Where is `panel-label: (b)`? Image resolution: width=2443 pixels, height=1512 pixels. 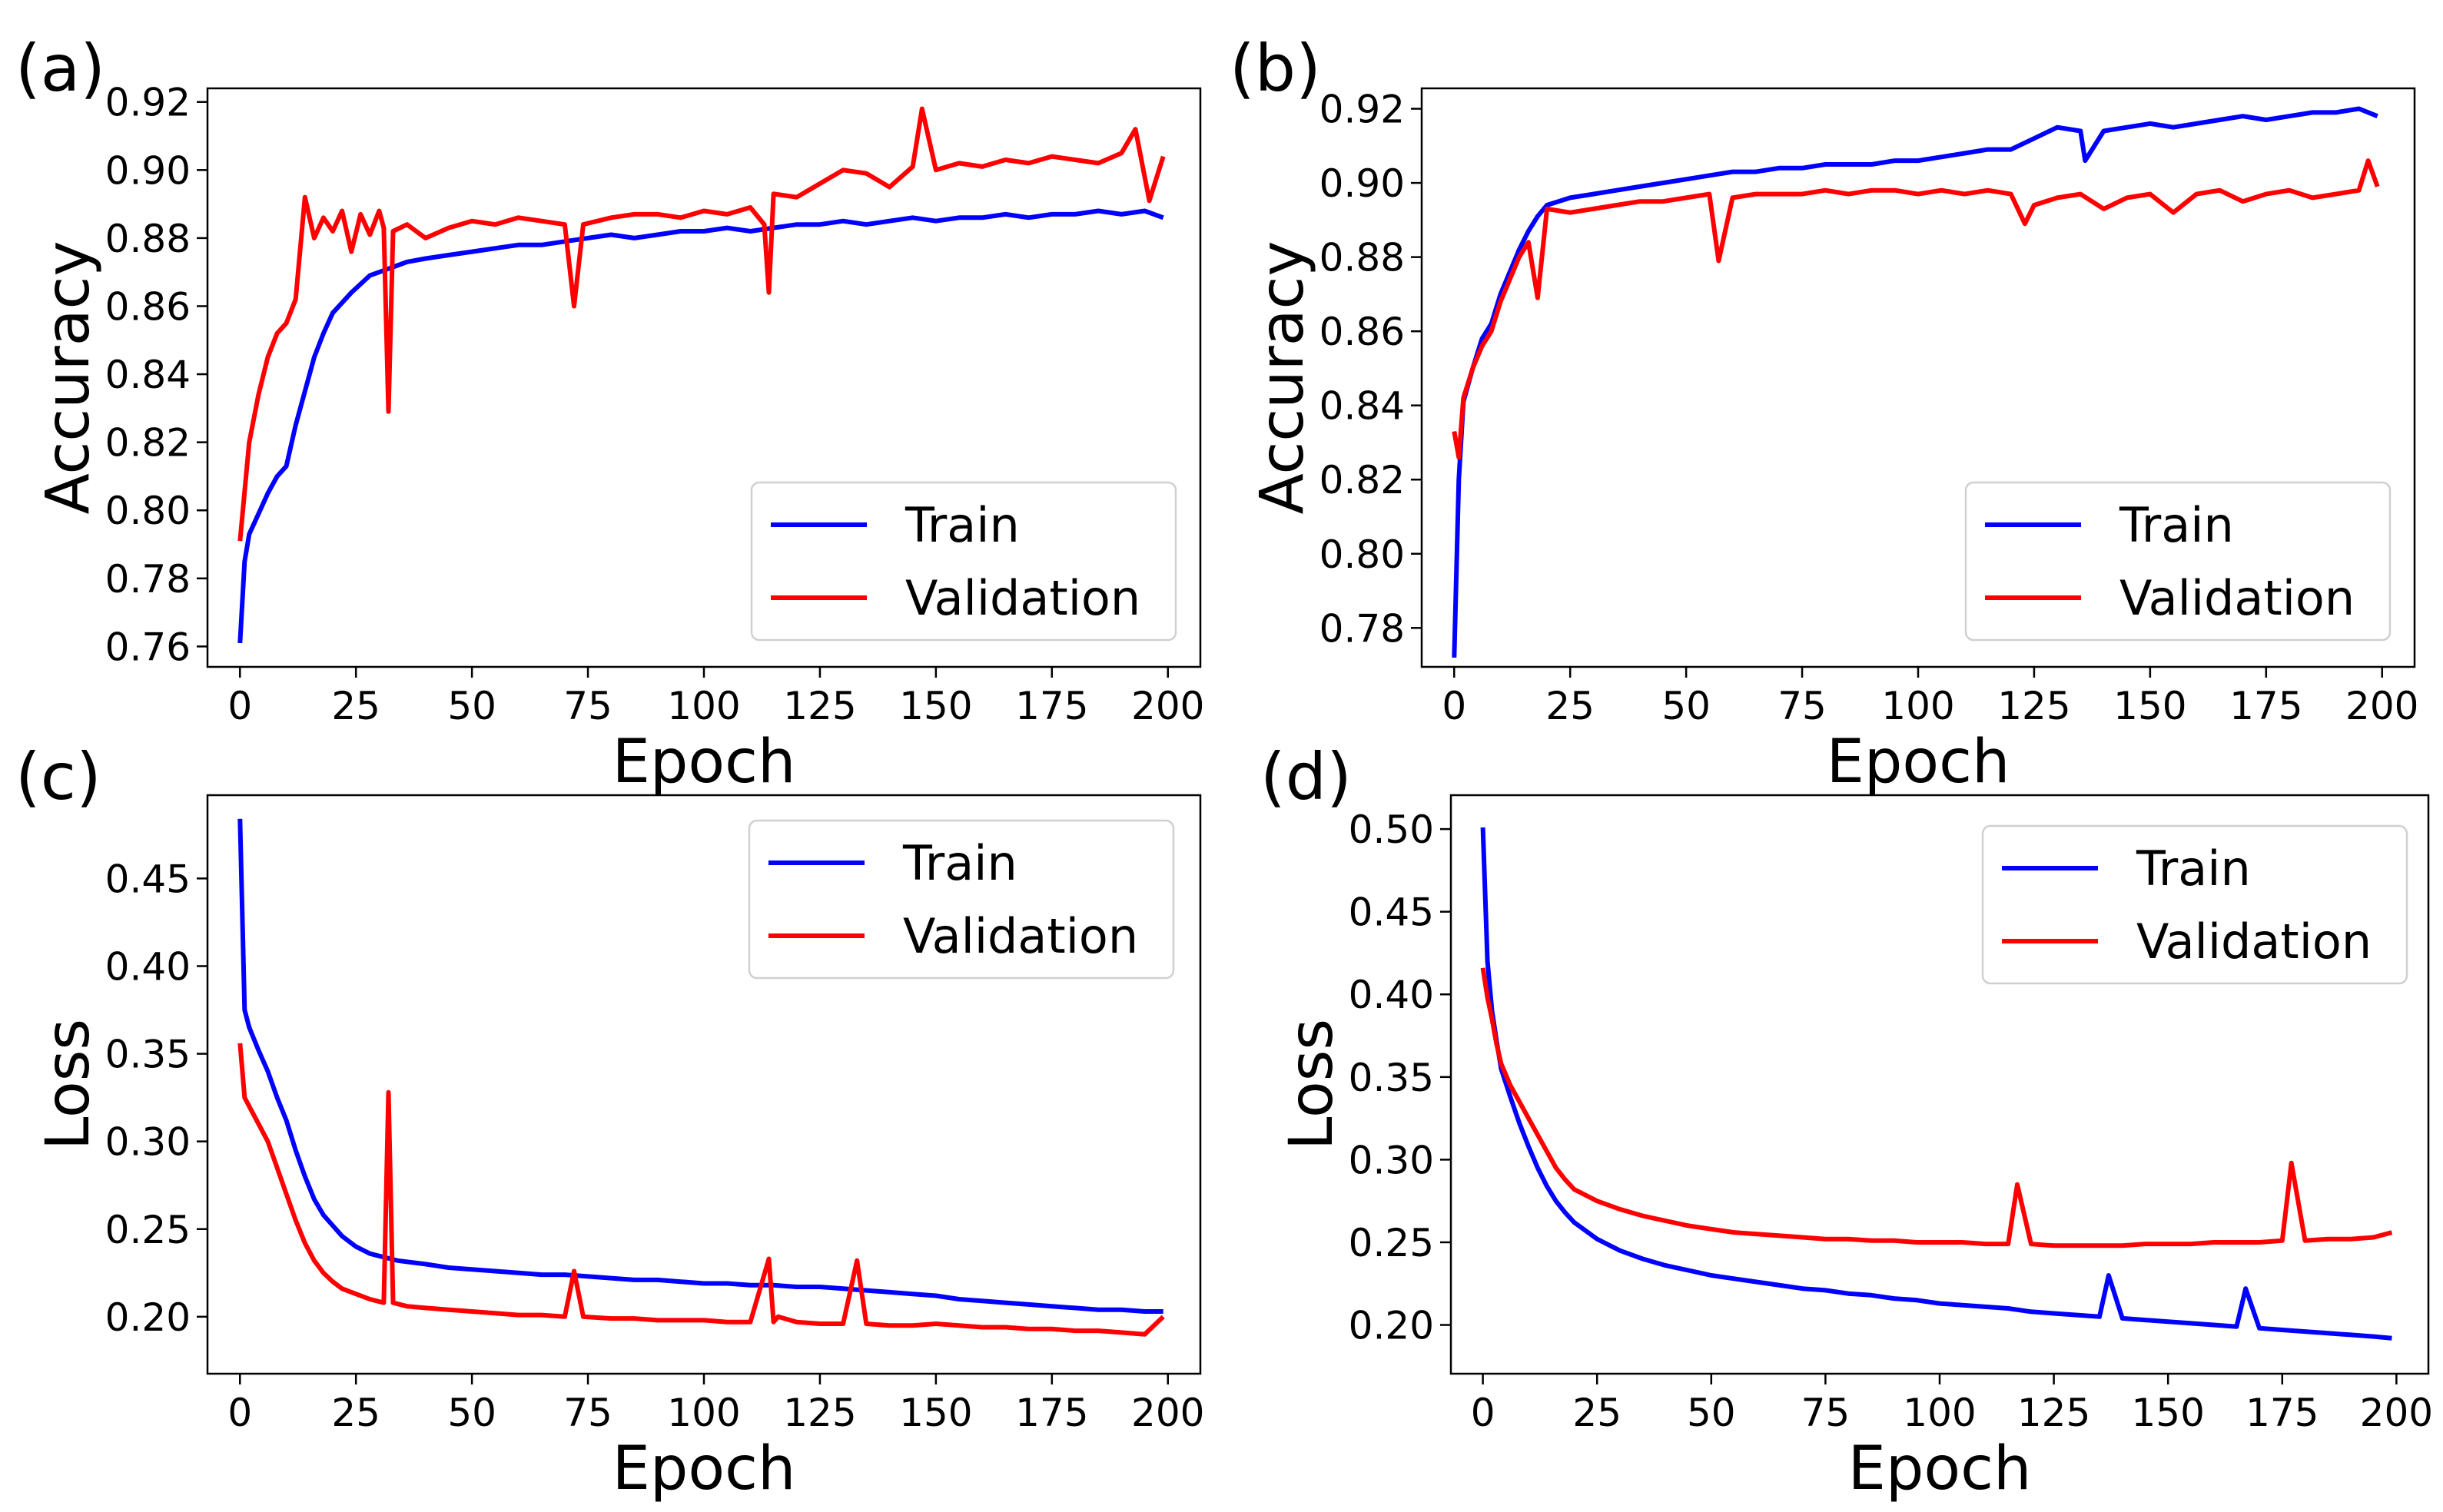 panel-label: (b) is located at coordinates (1276, 68).